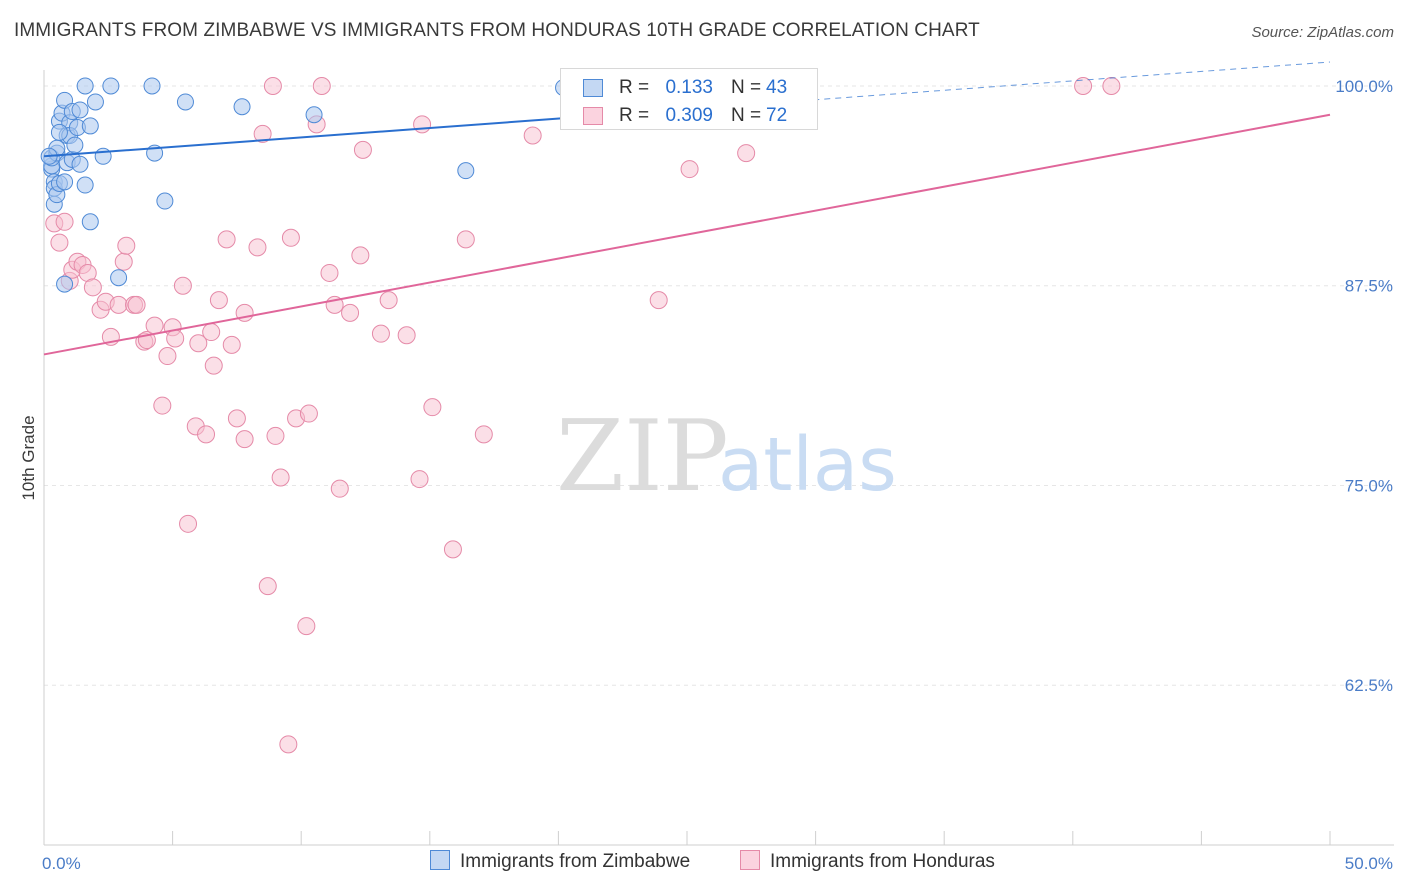 The width and height of the screenshot is (1406, 892). What do you see at coordinates (1369, 286) in the screenshot?
I see `y-tick-label: 87.5%` at bounding box center [1369, 286].